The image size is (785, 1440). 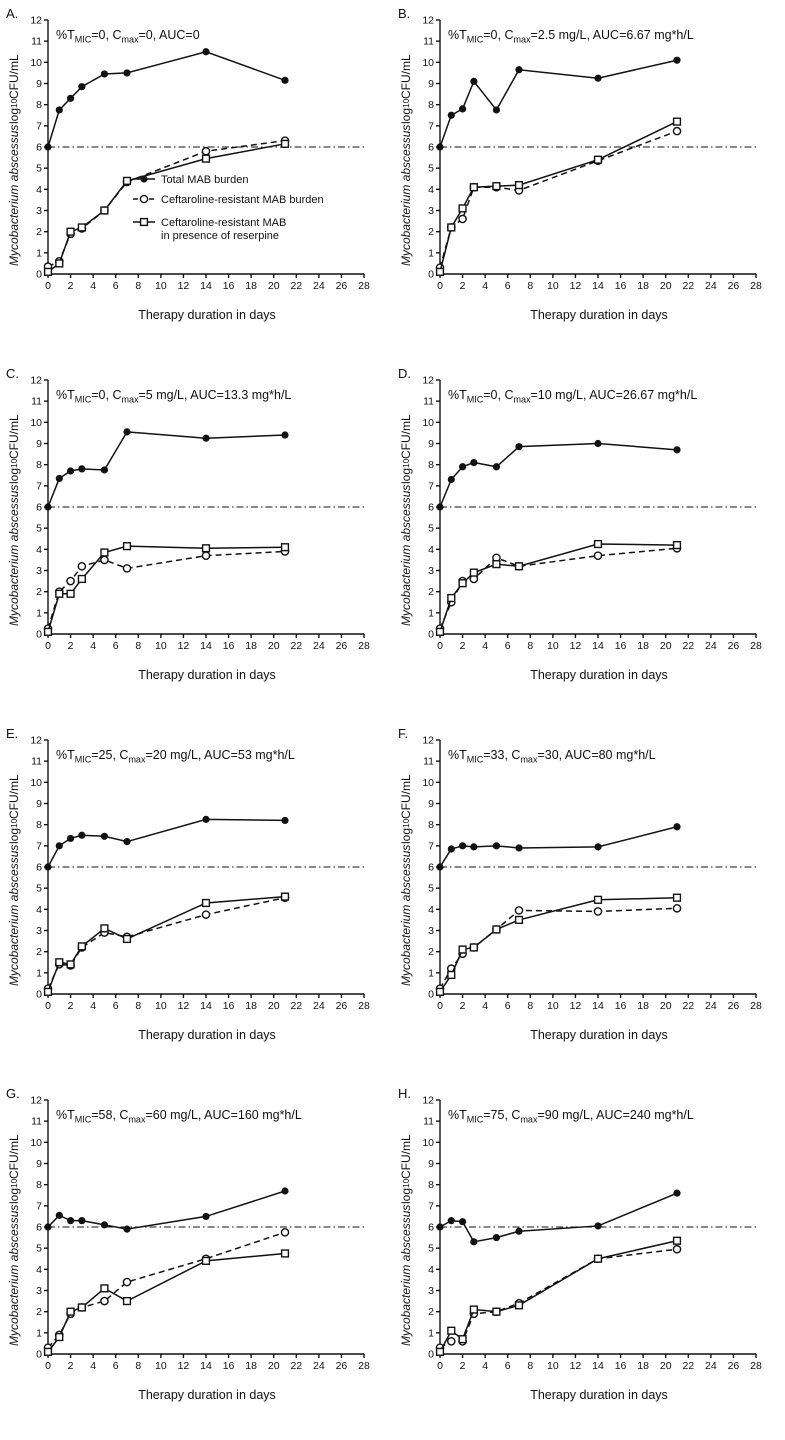 I want to click on series-total, so click(x=558, y=103).